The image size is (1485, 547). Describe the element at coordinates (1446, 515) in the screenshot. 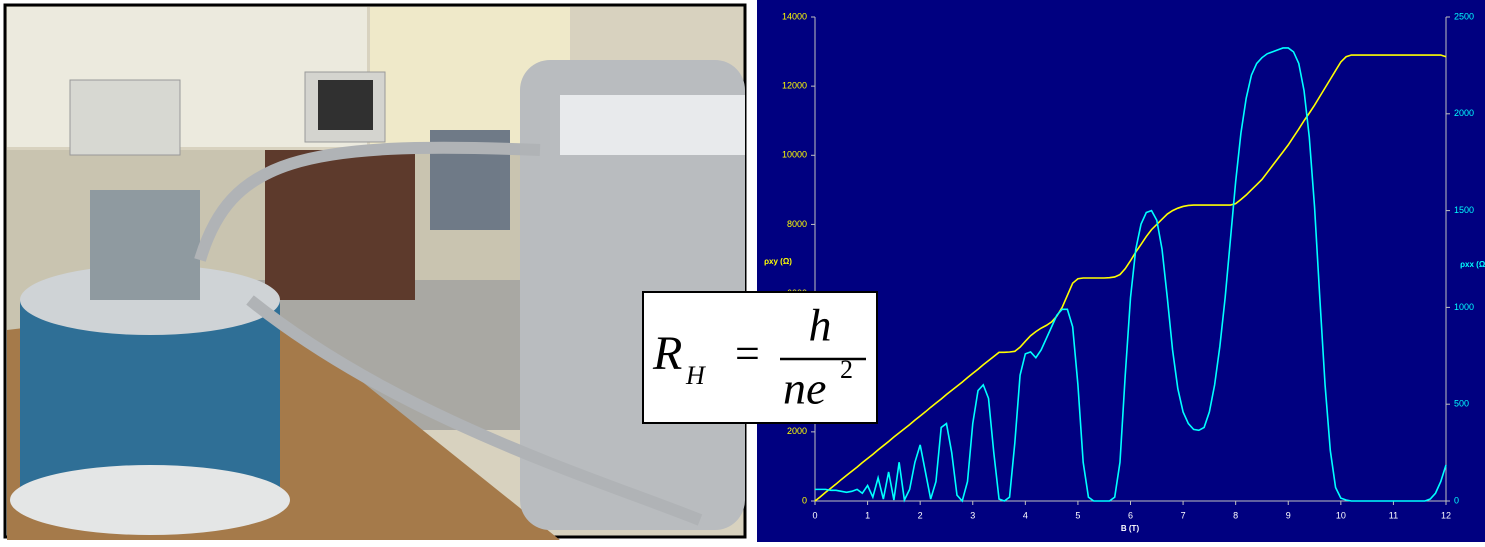

I see `x-tick-label: 12` at that location.